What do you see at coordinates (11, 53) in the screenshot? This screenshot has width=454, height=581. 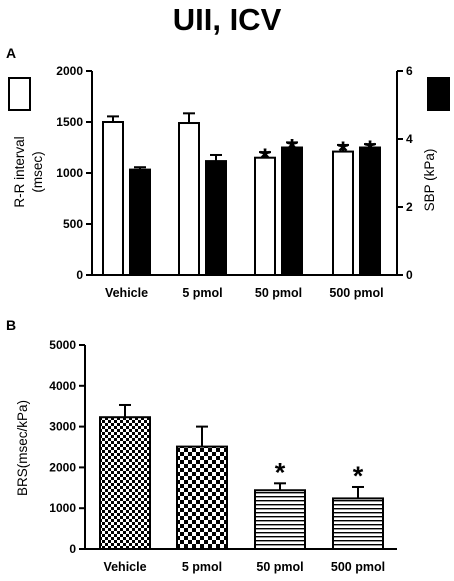 I see `panel-a-letter: A` at bounding box center [11, 53].